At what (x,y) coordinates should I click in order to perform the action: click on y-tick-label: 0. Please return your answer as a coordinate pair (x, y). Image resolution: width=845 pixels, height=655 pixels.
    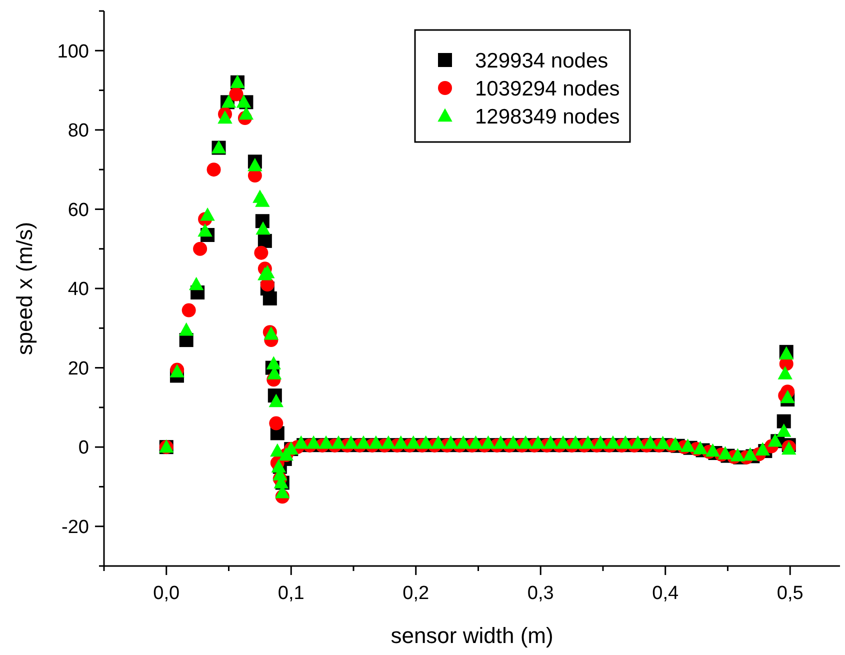
    Looking at the image, I should click on (83, 448).